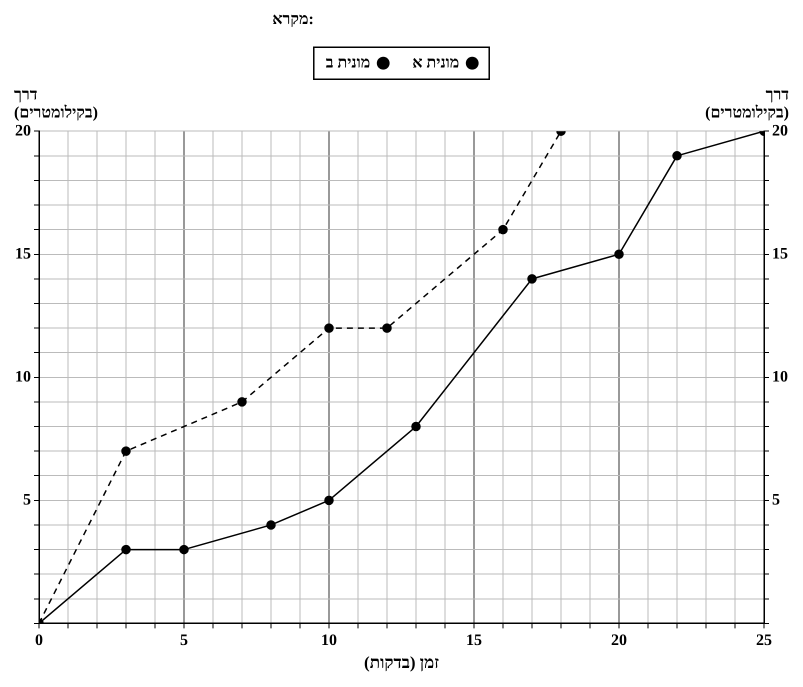 This screenshot has height=687, width=803. What do you see at coordinates (436, 63) in the screenshot?
I see `legend-label: מונית א` at bounding box center [436, 63].